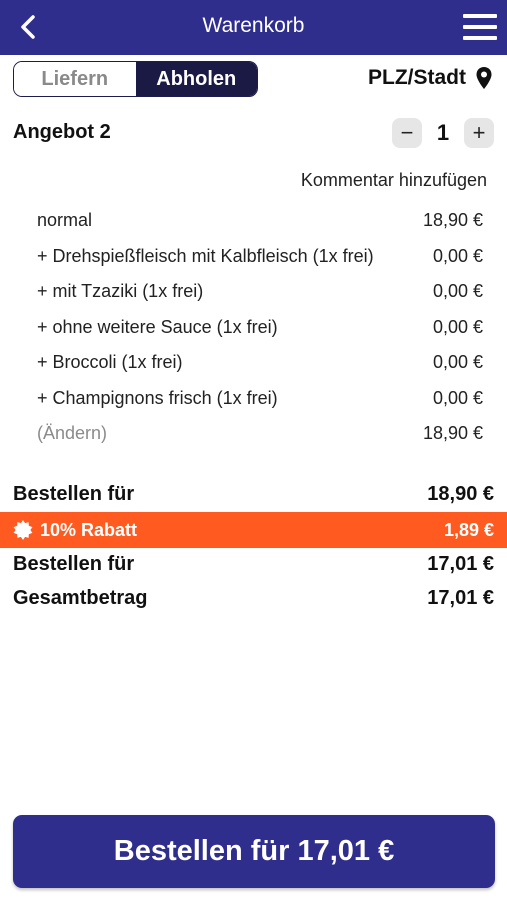 This screenshot has height=900, width=507. Describe the element at coordinates (253, 494) in the screenshot. I see `subtotal-row: Bestellen für 18,90 €` at that location.